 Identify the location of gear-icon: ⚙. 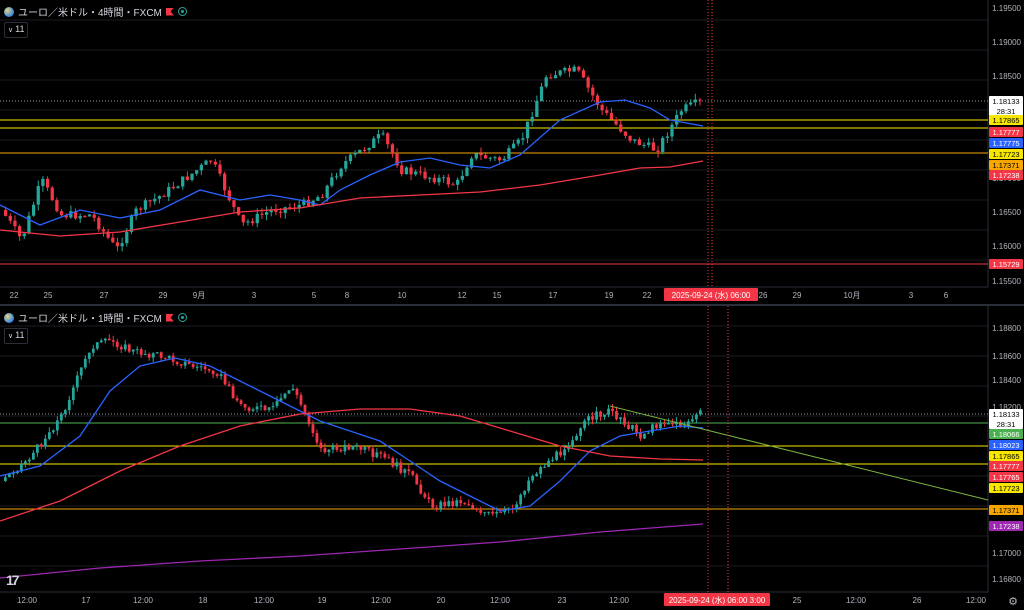
(1013, 602).